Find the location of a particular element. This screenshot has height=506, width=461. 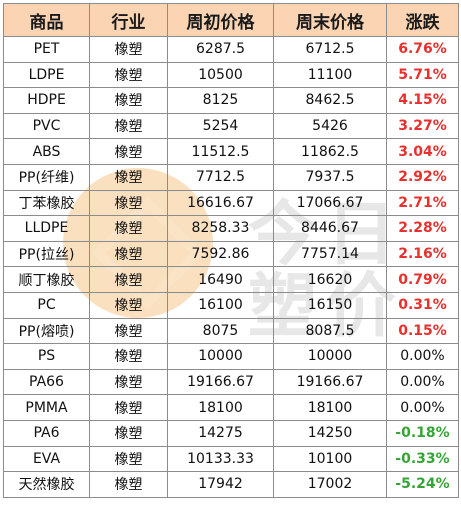

cell-end-price: 10100 is located at coordinates (330, 459).